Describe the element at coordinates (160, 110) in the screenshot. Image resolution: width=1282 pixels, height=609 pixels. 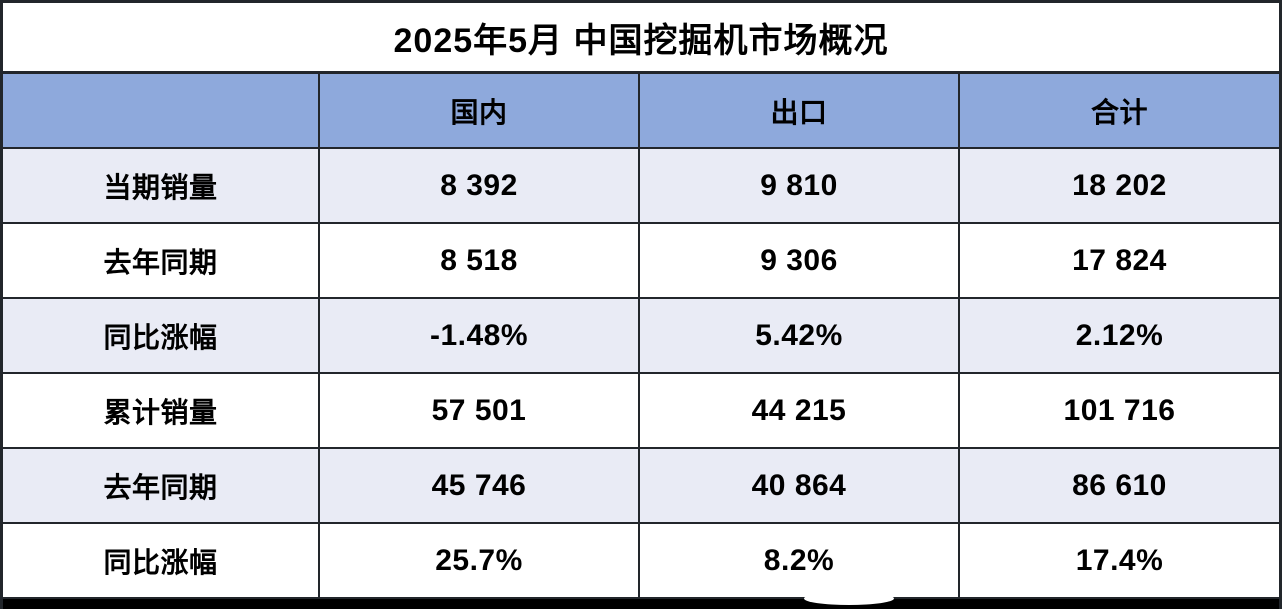
I see `header-cell-empty` at that location.